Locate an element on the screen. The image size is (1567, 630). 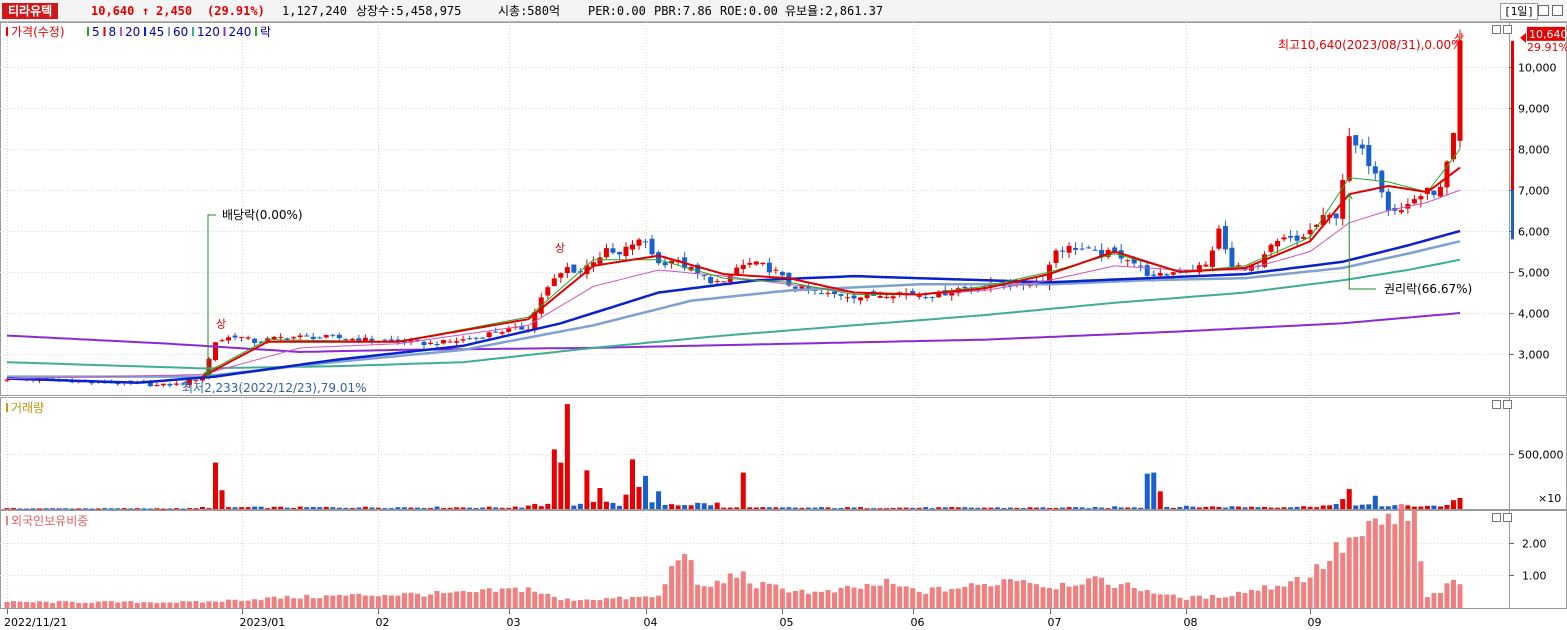
legend-label: 240 is located at coordinates (240, 32).